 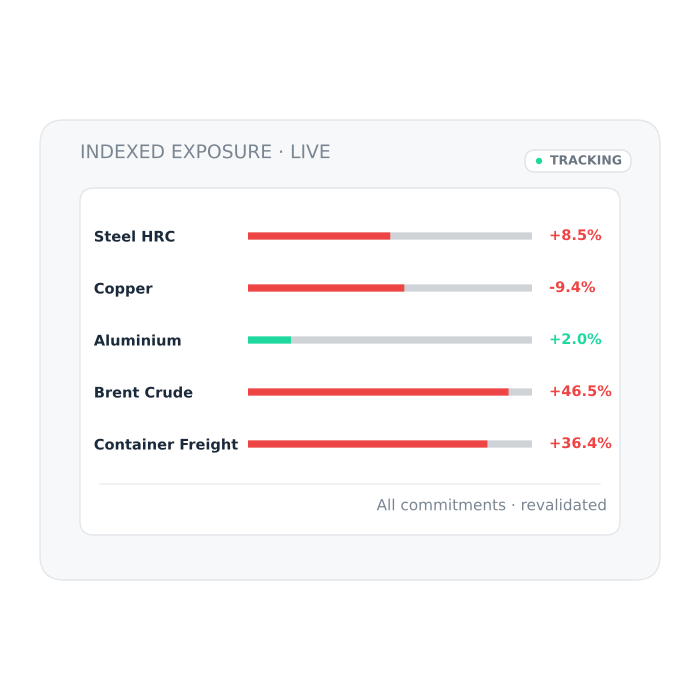 I want to click on chart-title: INDEXED EXPOSURE · LIVE, so click(x=206, y=151).